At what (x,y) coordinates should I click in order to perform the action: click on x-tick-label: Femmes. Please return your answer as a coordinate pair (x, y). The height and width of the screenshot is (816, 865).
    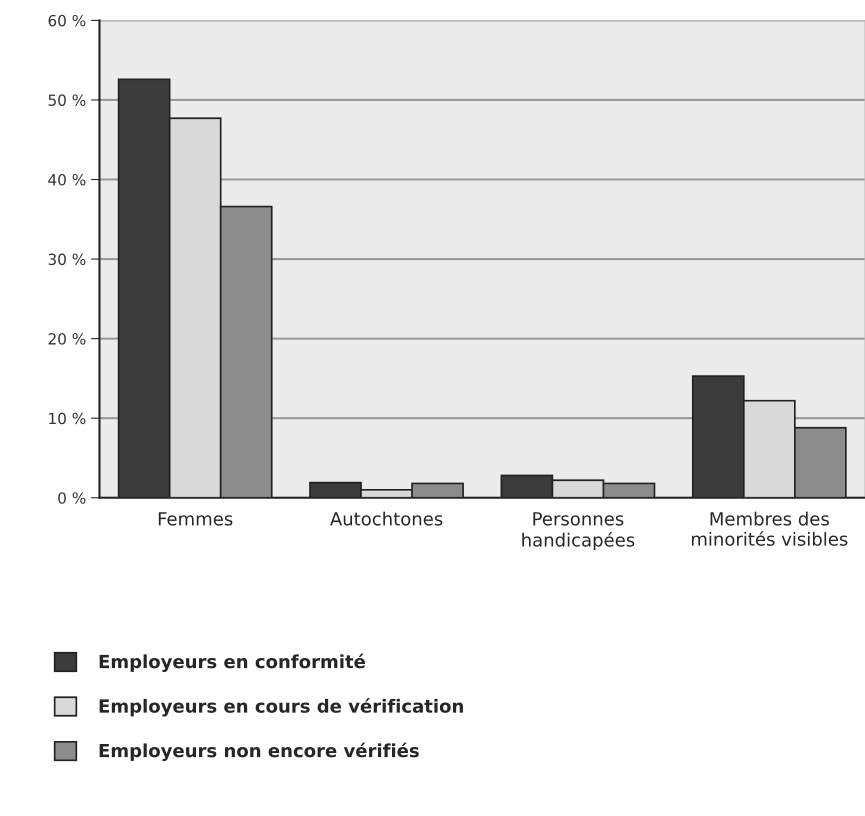
    Looking at the image, I should click on (195, 519).